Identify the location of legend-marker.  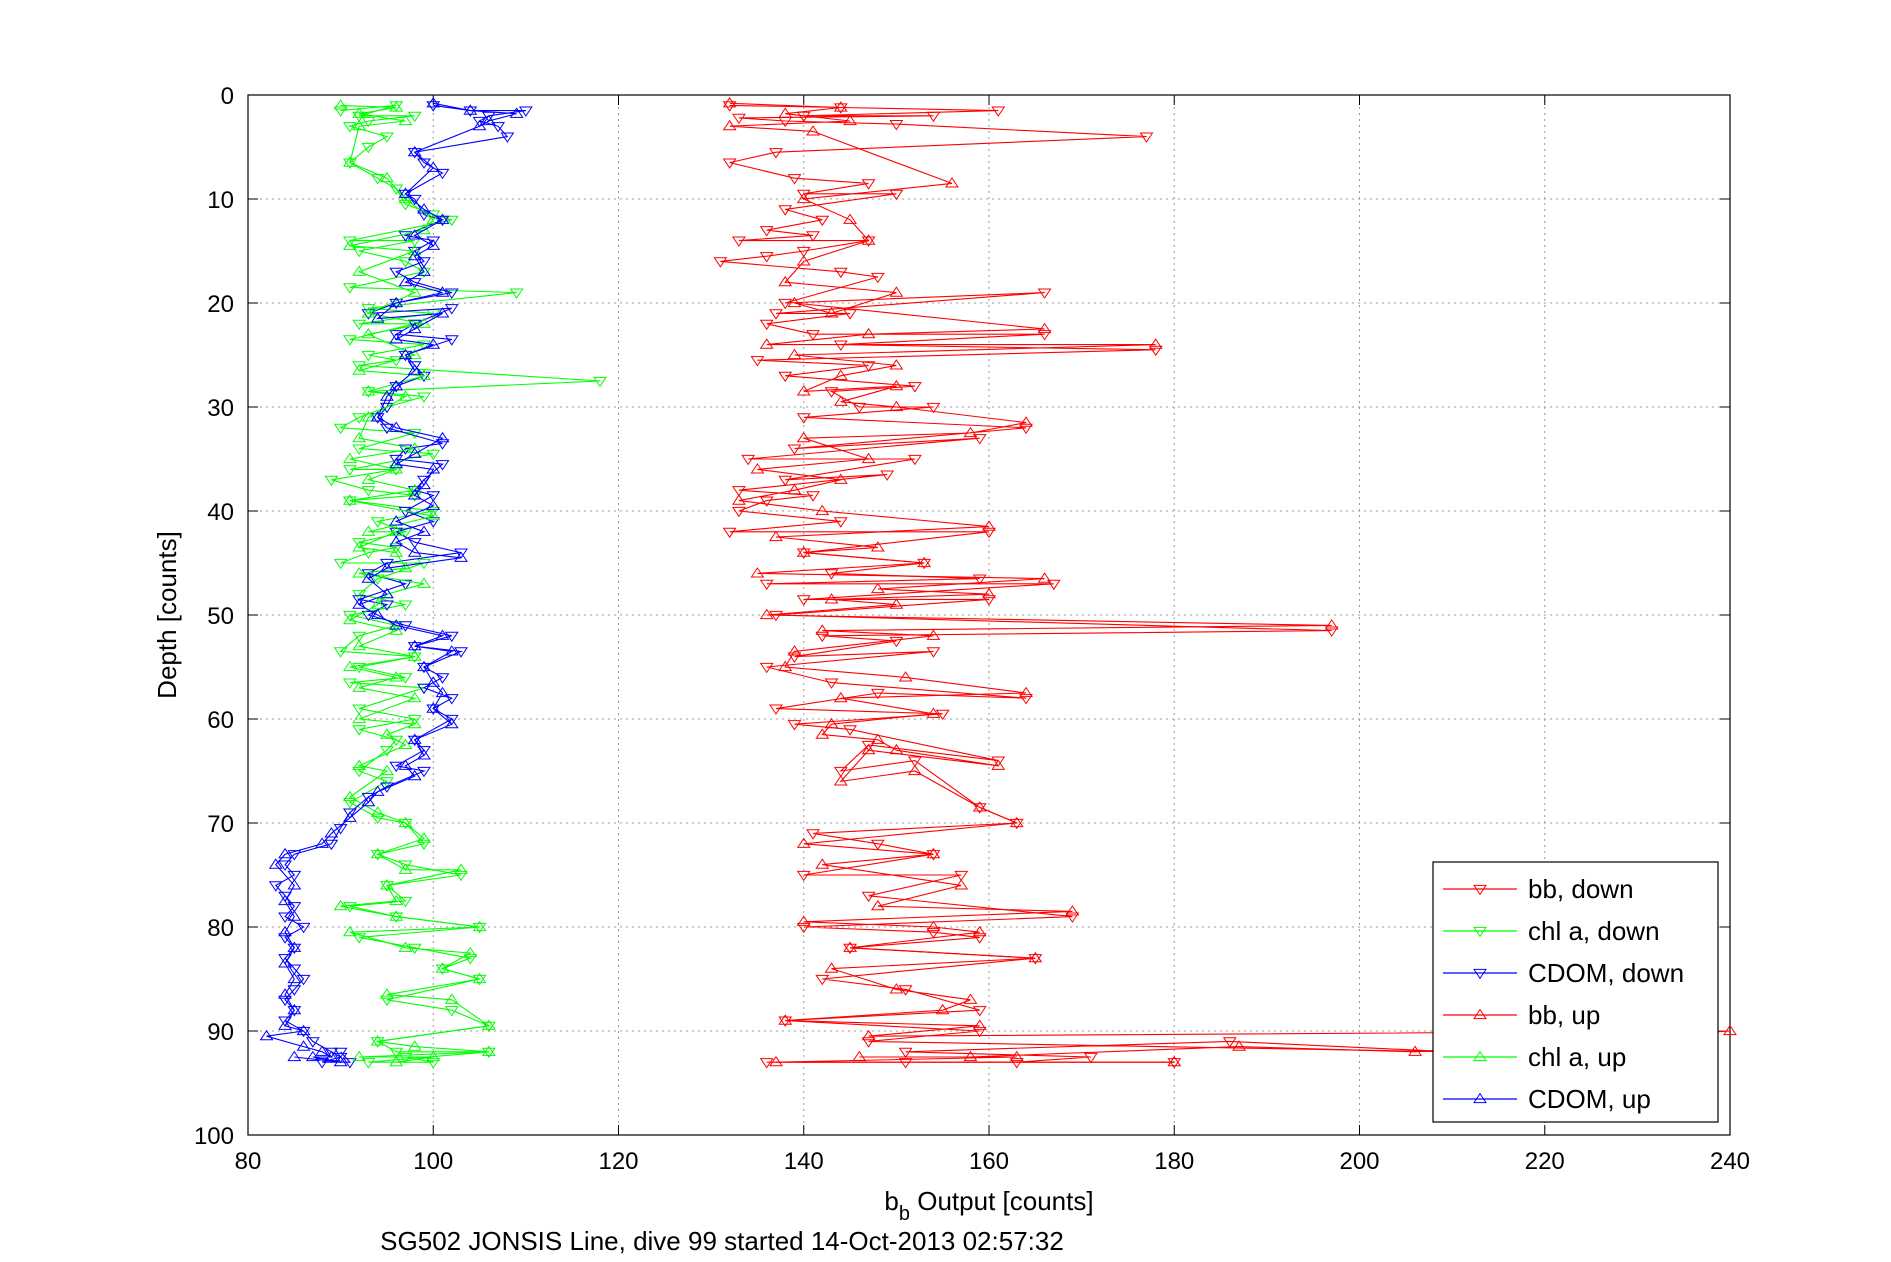
(1480, 890).